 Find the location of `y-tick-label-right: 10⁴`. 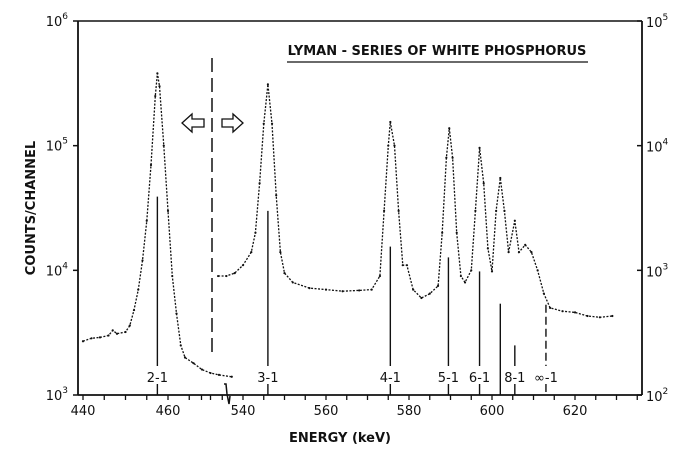

y-tick-label-right: 10⁴ is located at coordinates (657, 147).